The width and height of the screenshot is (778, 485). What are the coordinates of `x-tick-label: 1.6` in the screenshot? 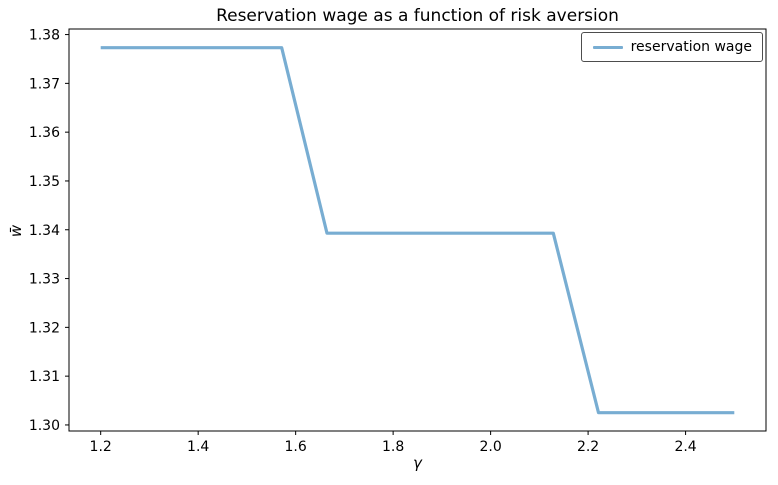 It's located at (296, 447).